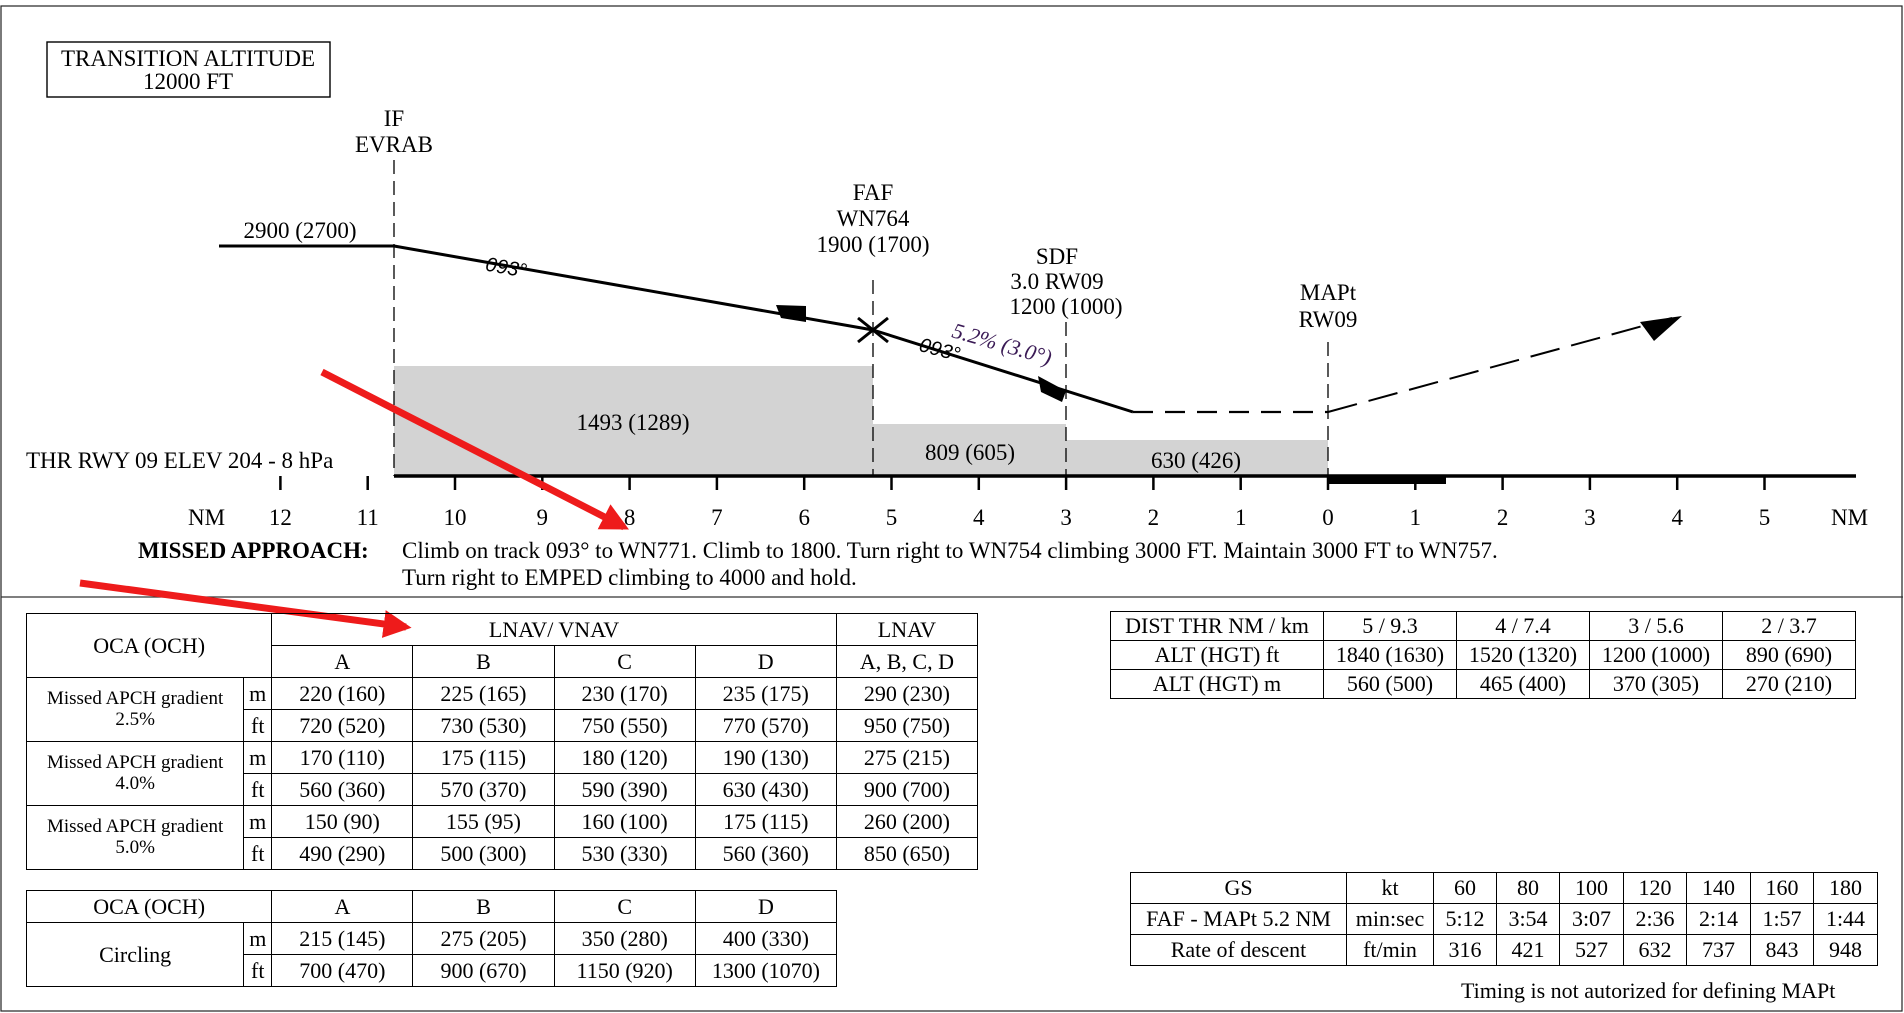  I want to click on unit-label: ft, so click(258, 789).